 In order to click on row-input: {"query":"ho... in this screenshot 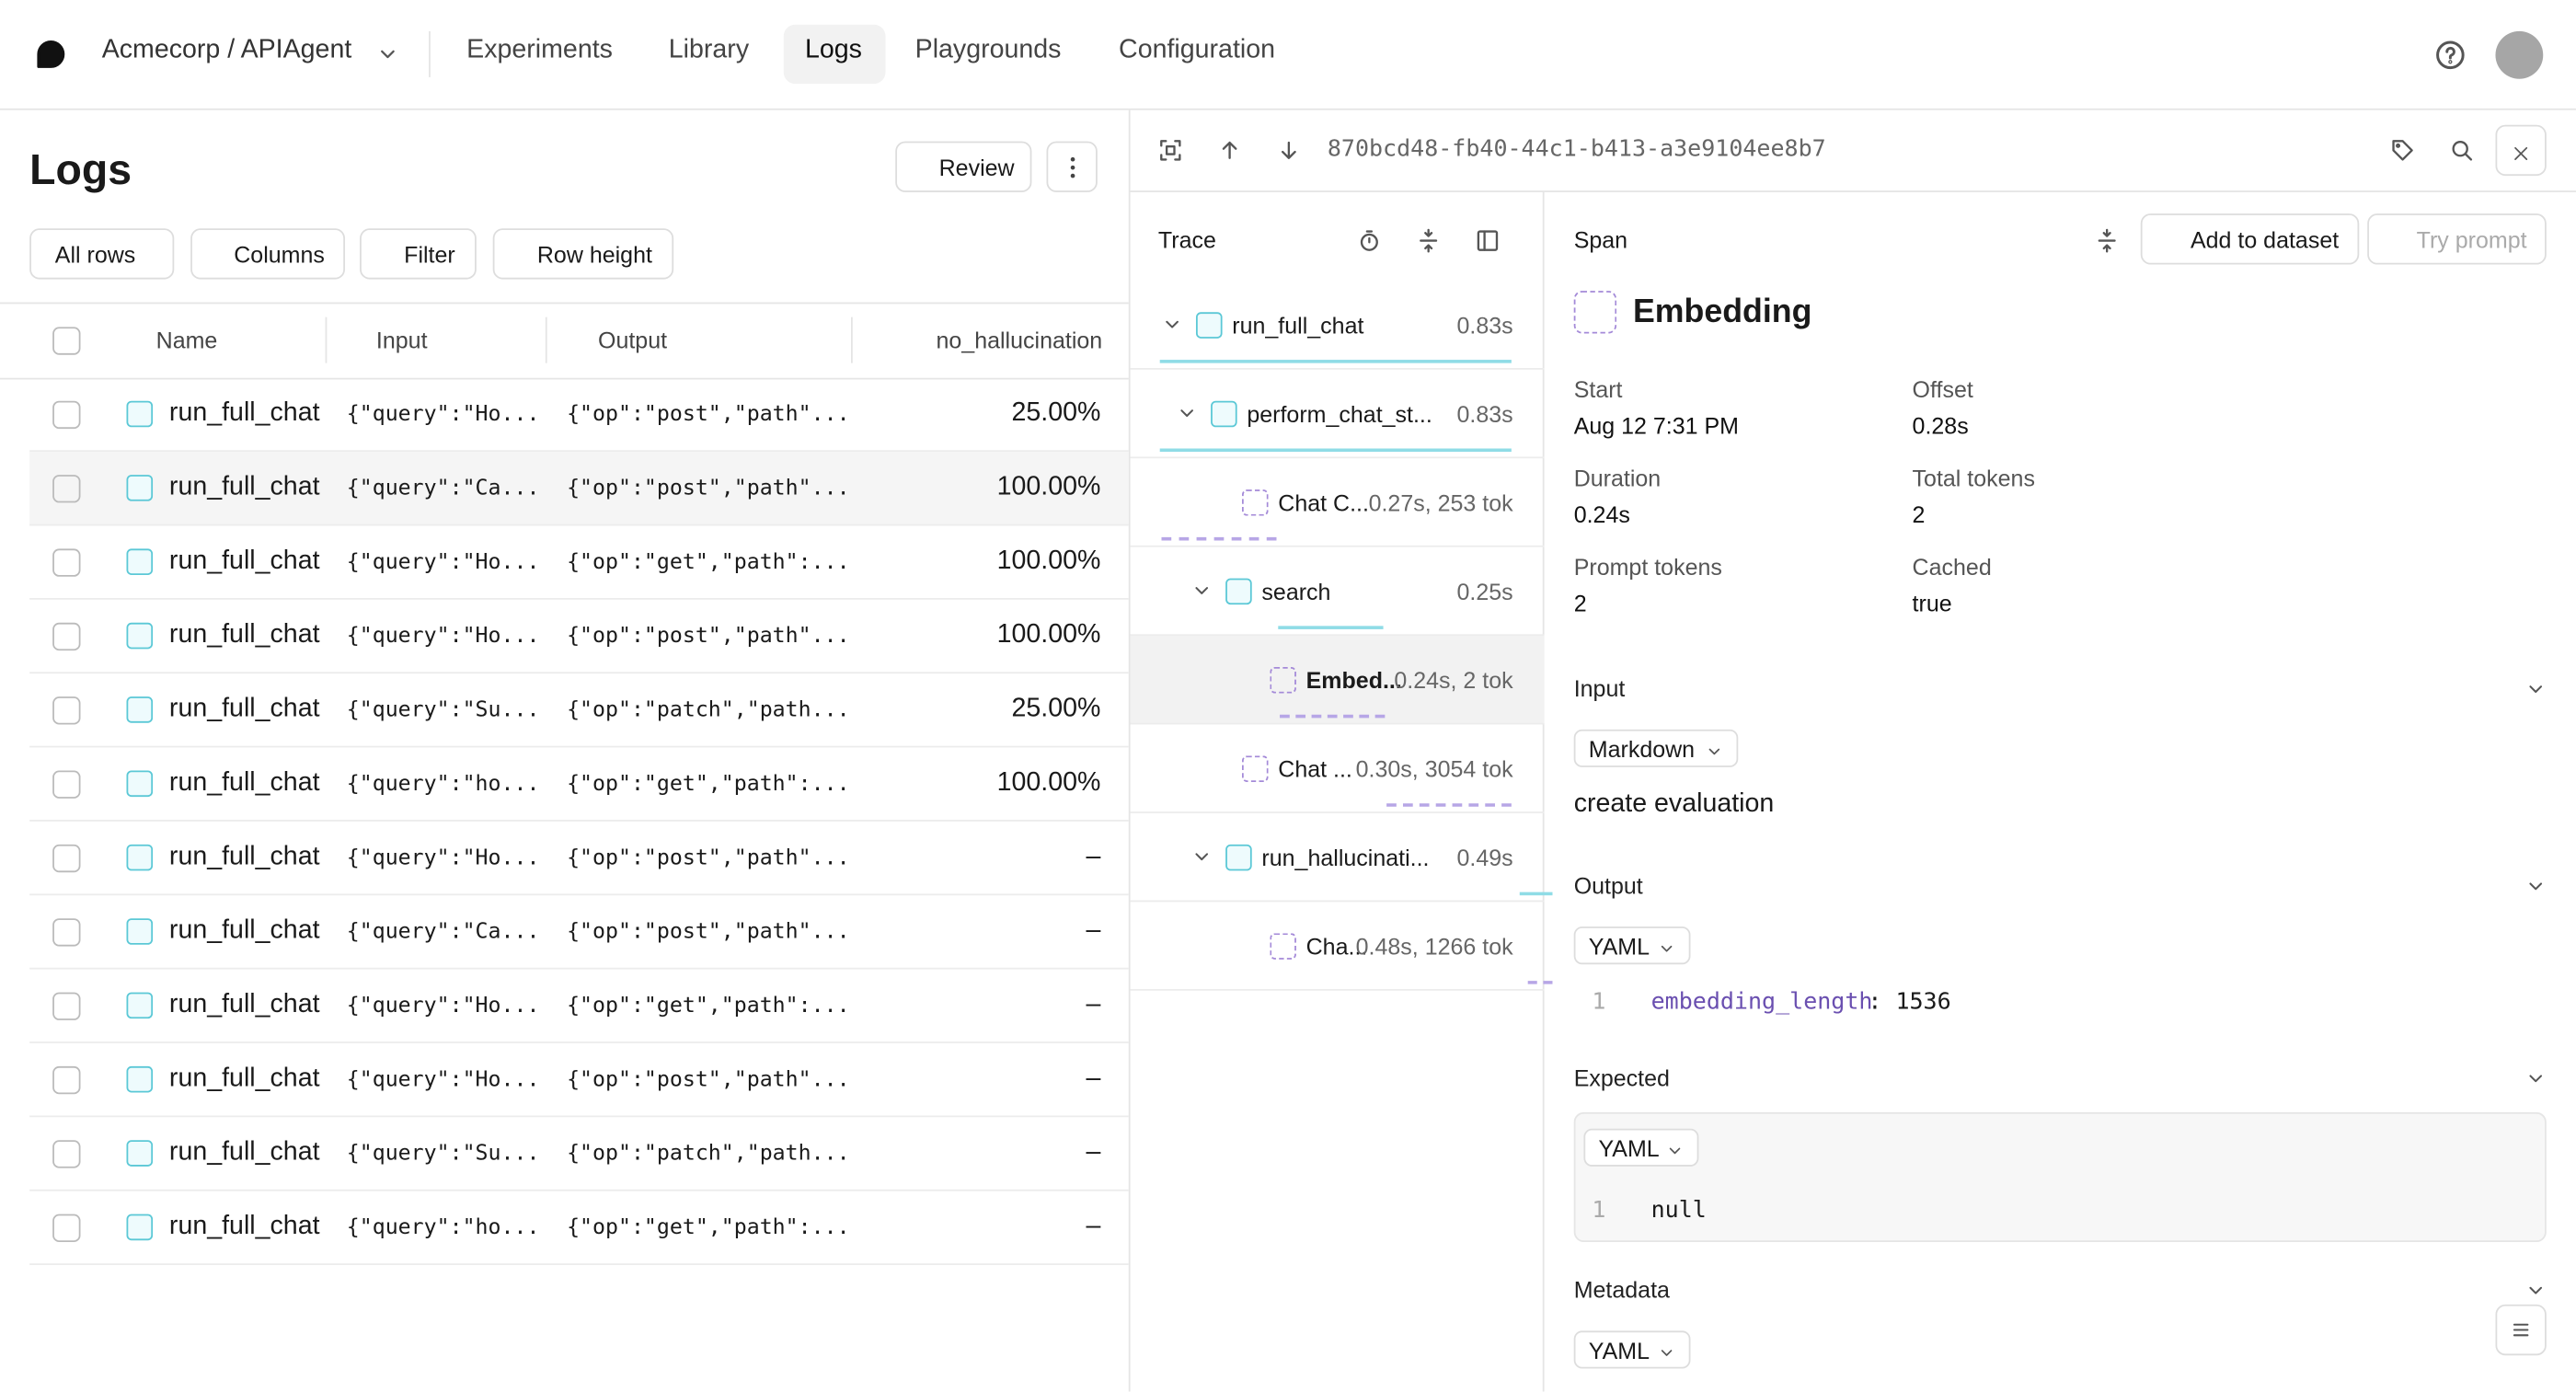, I will do `click(443, 785)`.